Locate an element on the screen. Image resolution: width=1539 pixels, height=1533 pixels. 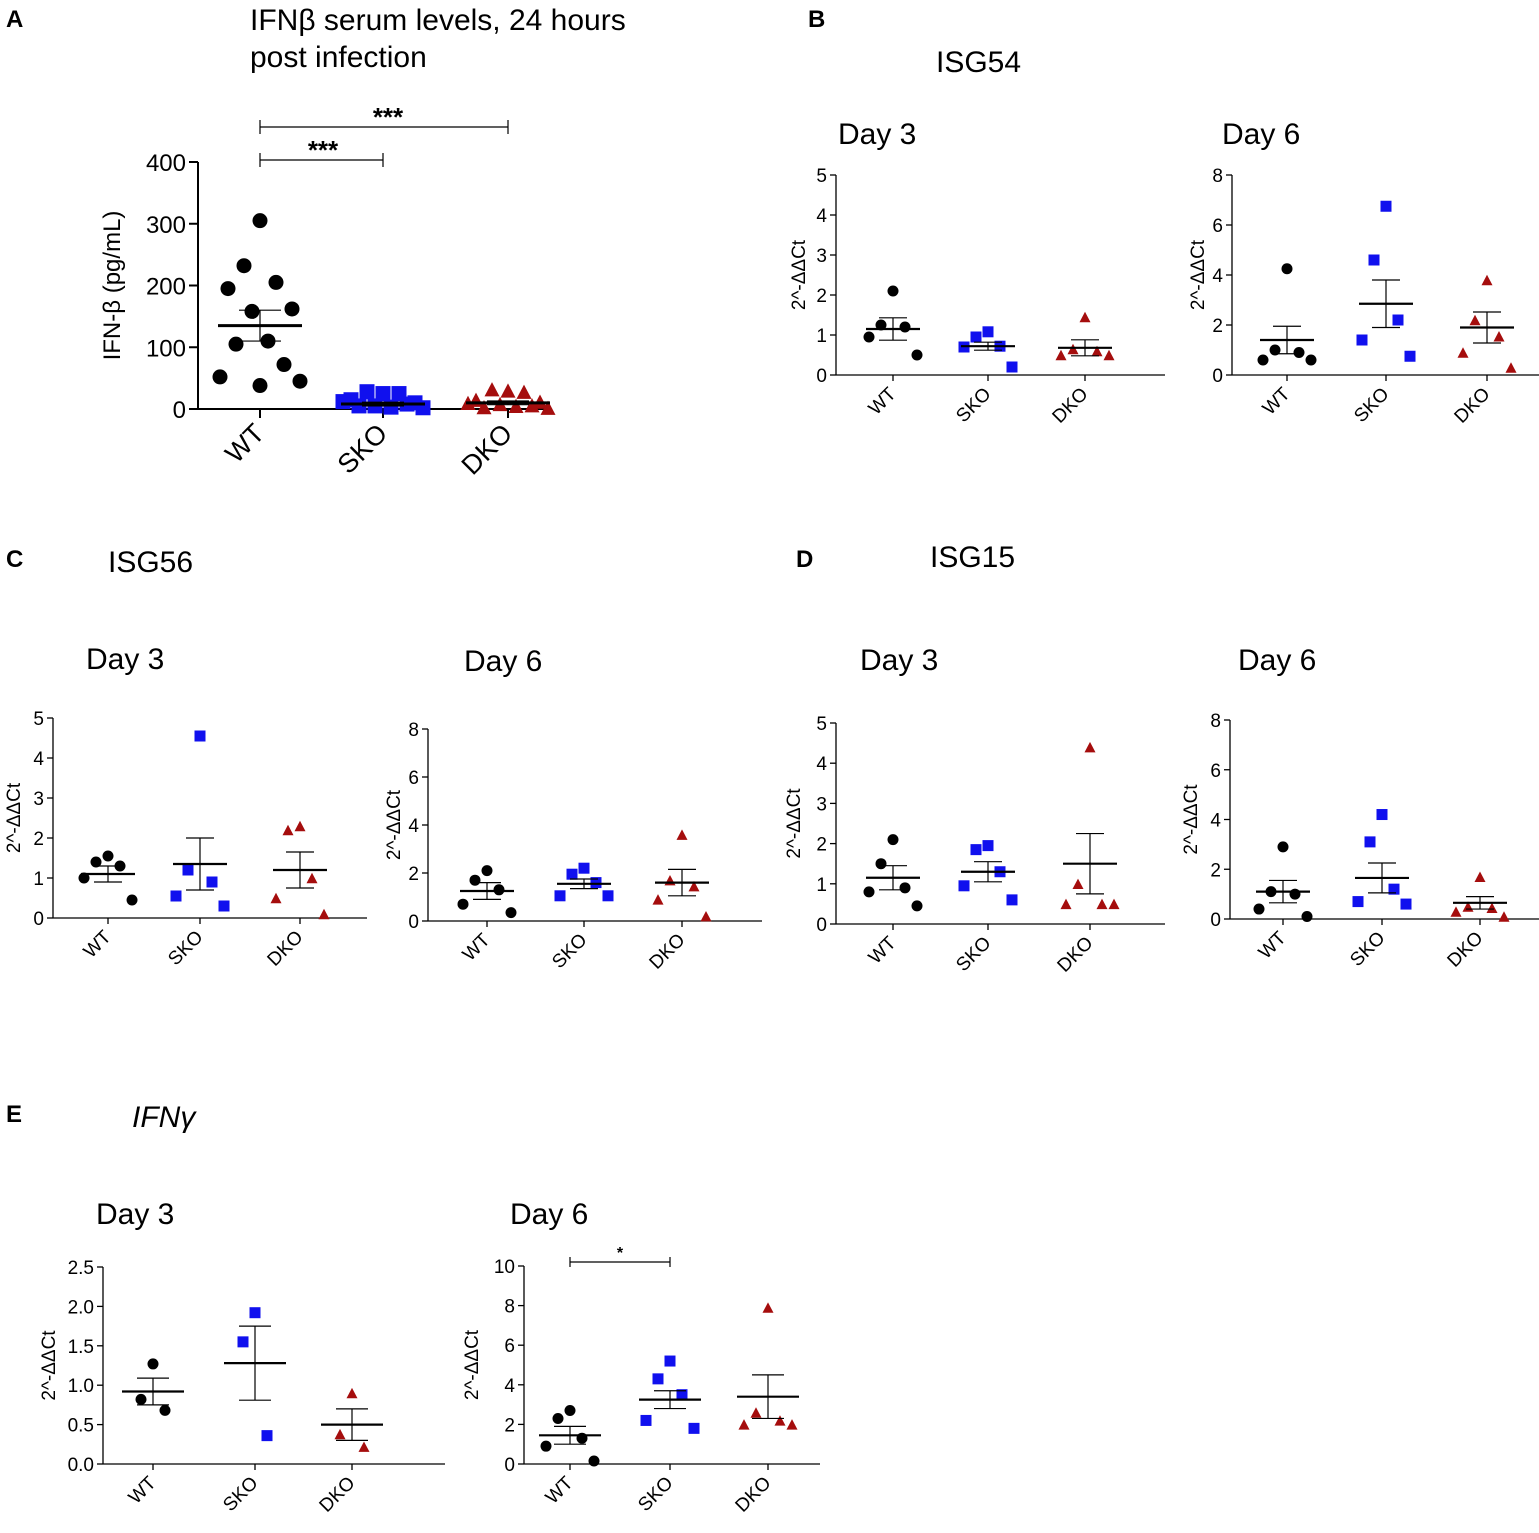
y-tick-label: 5 is located at coordinates (821, 724).